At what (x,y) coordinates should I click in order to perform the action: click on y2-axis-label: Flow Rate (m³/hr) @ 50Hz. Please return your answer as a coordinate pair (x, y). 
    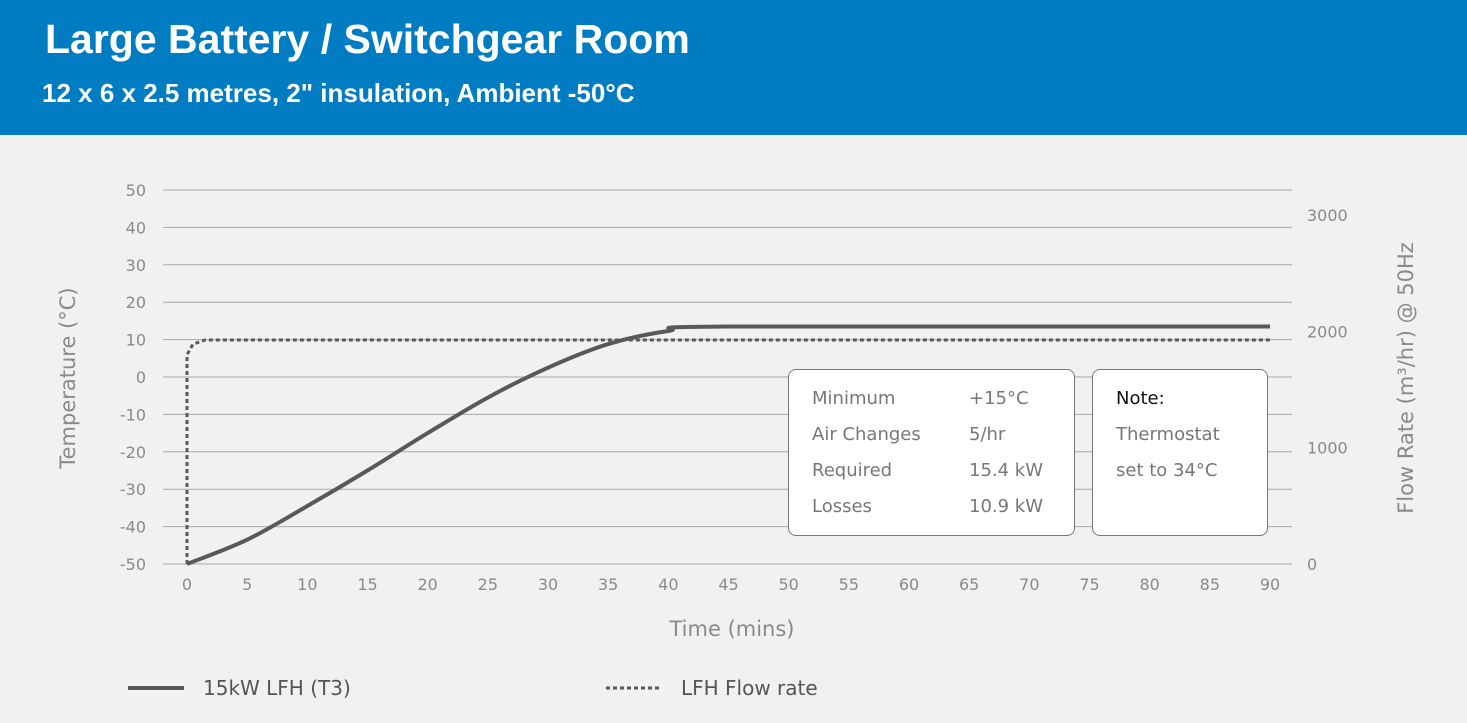
    Looking at the image, I should click on (1406, 378).